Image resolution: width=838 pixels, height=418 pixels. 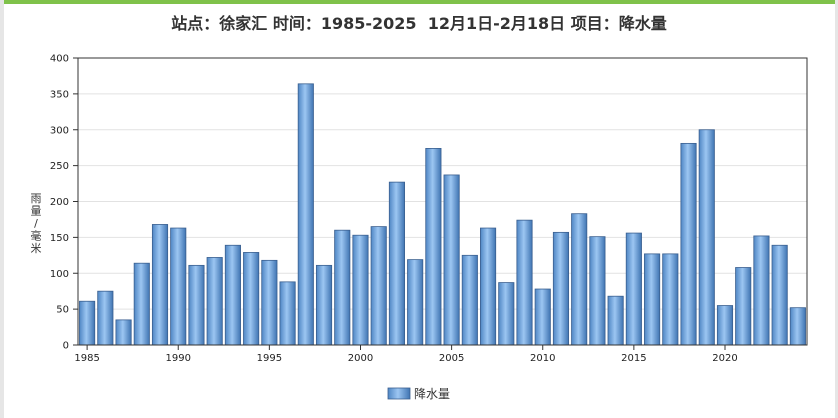 What do you see at coordinates (688, 244) in the screenshot?
I see `bar-2018` at bounding box center [688, 244].